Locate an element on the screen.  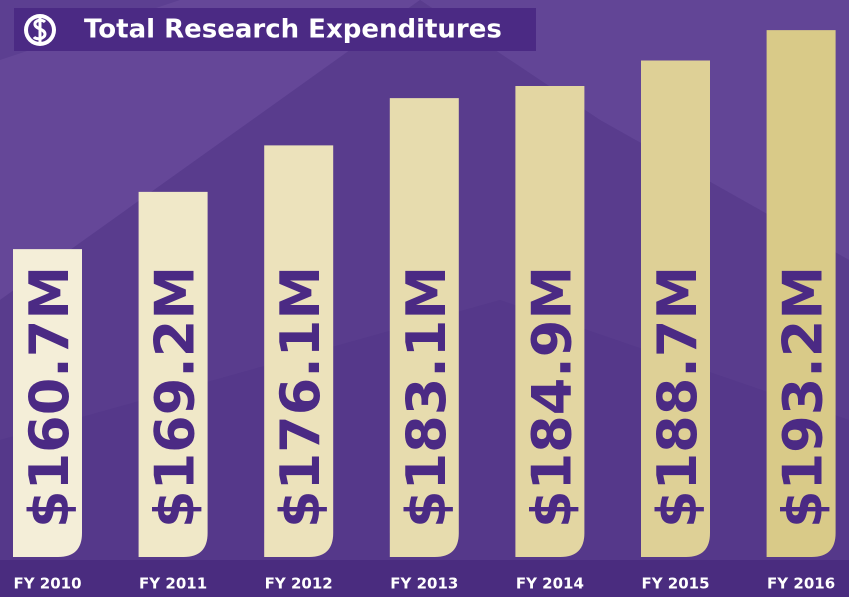
x-tick-label: FY 2013 is located at coordinates (424, 584).